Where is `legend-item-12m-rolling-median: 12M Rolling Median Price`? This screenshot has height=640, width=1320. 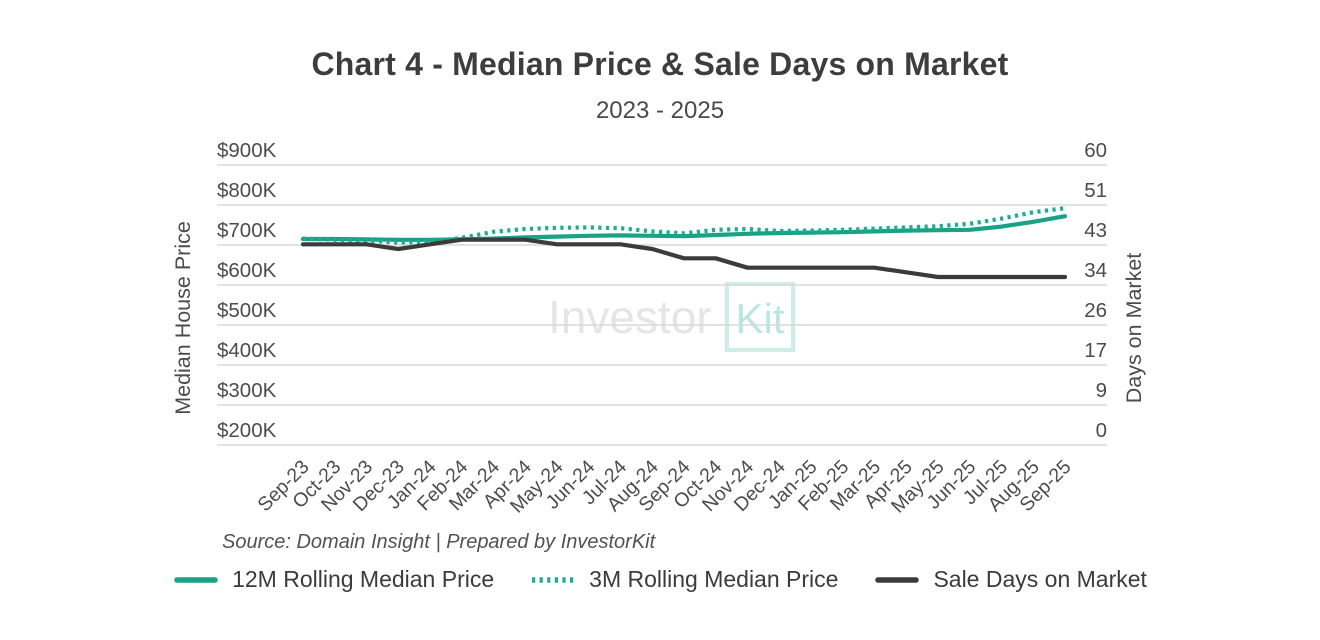
legend-item-12m-rolling-median: 12M Rolling Median Price is located at coordinates (333, 579).